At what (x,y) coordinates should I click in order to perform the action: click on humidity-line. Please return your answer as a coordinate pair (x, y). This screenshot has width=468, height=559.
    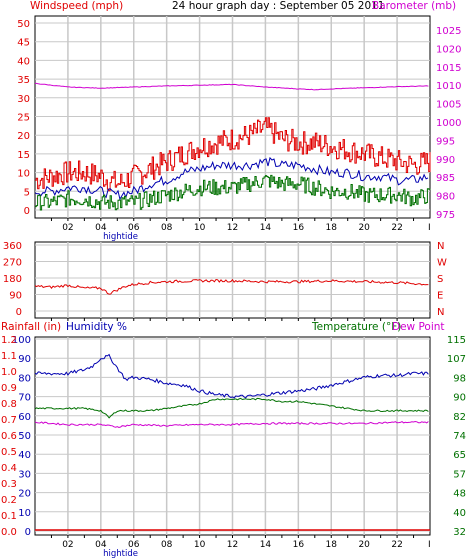
    Looking at the image, I should click on (231, 376).